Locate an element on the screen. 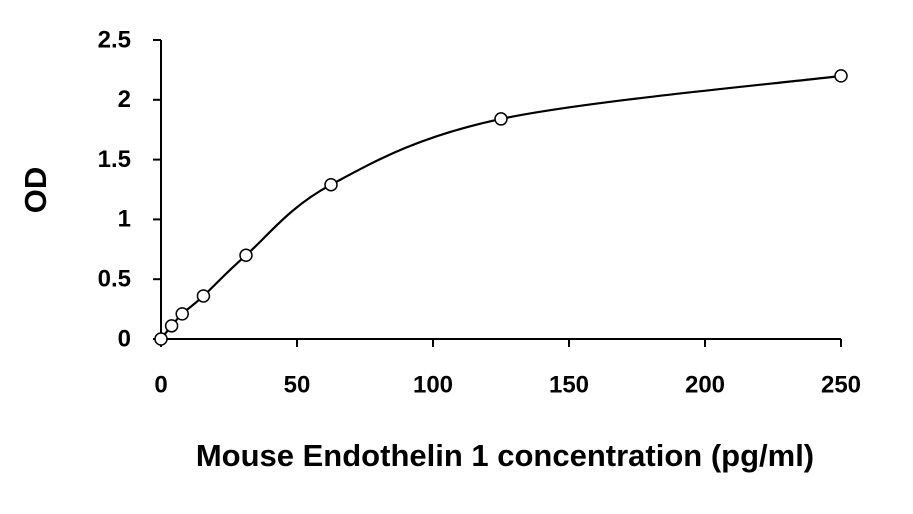 This screenshot has width=913, height=514. x-tick-label: 0 is located at coordinates (160, 384).